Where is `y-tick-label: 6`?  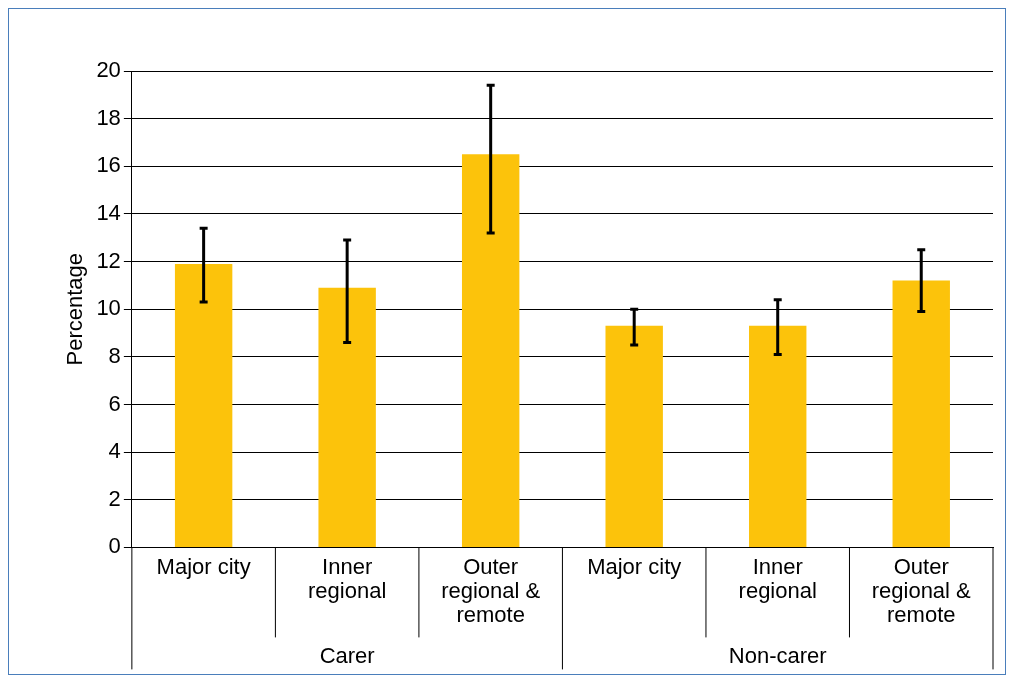
y-tick-label: 6 is located at coordinates (114, 403).